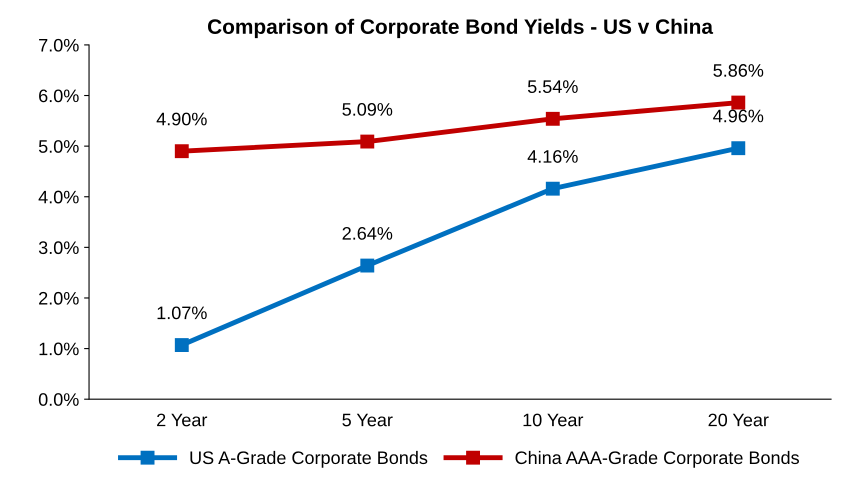 This screenshot has width=848, height=499. What do you see at coordinates (553, 156) in the screenshot?
I see `data-label: 4.16%` at bounding box center [553, 156].